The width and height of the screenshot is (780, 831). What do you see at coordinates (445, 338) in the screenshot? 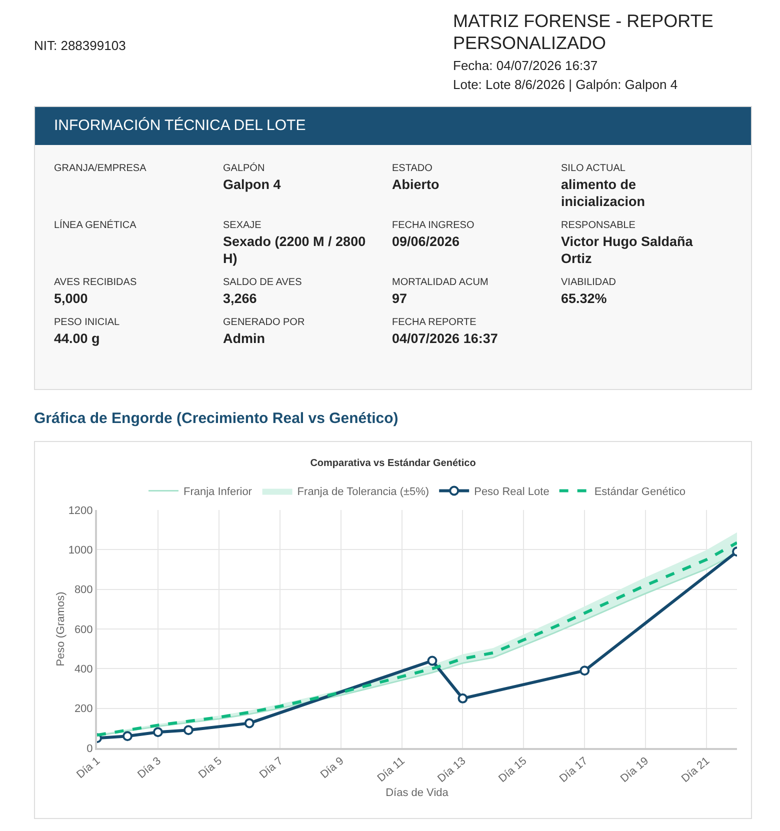
I see `text: 04/07/2026 16:37` at bounding box center [445, 338].